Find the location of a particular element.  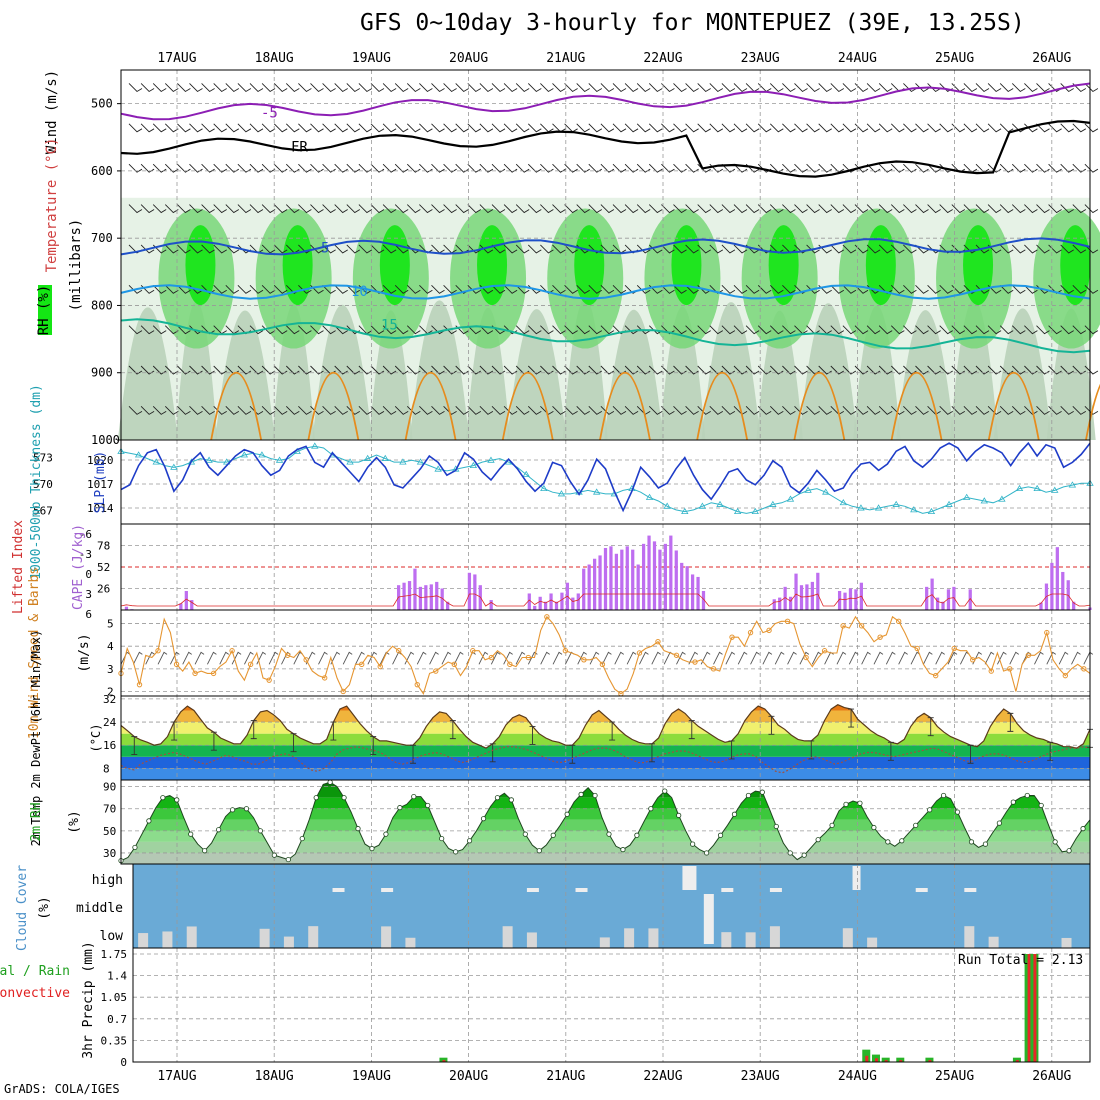

date-tick-top: 20AUG is located at coordinates (468, 58).